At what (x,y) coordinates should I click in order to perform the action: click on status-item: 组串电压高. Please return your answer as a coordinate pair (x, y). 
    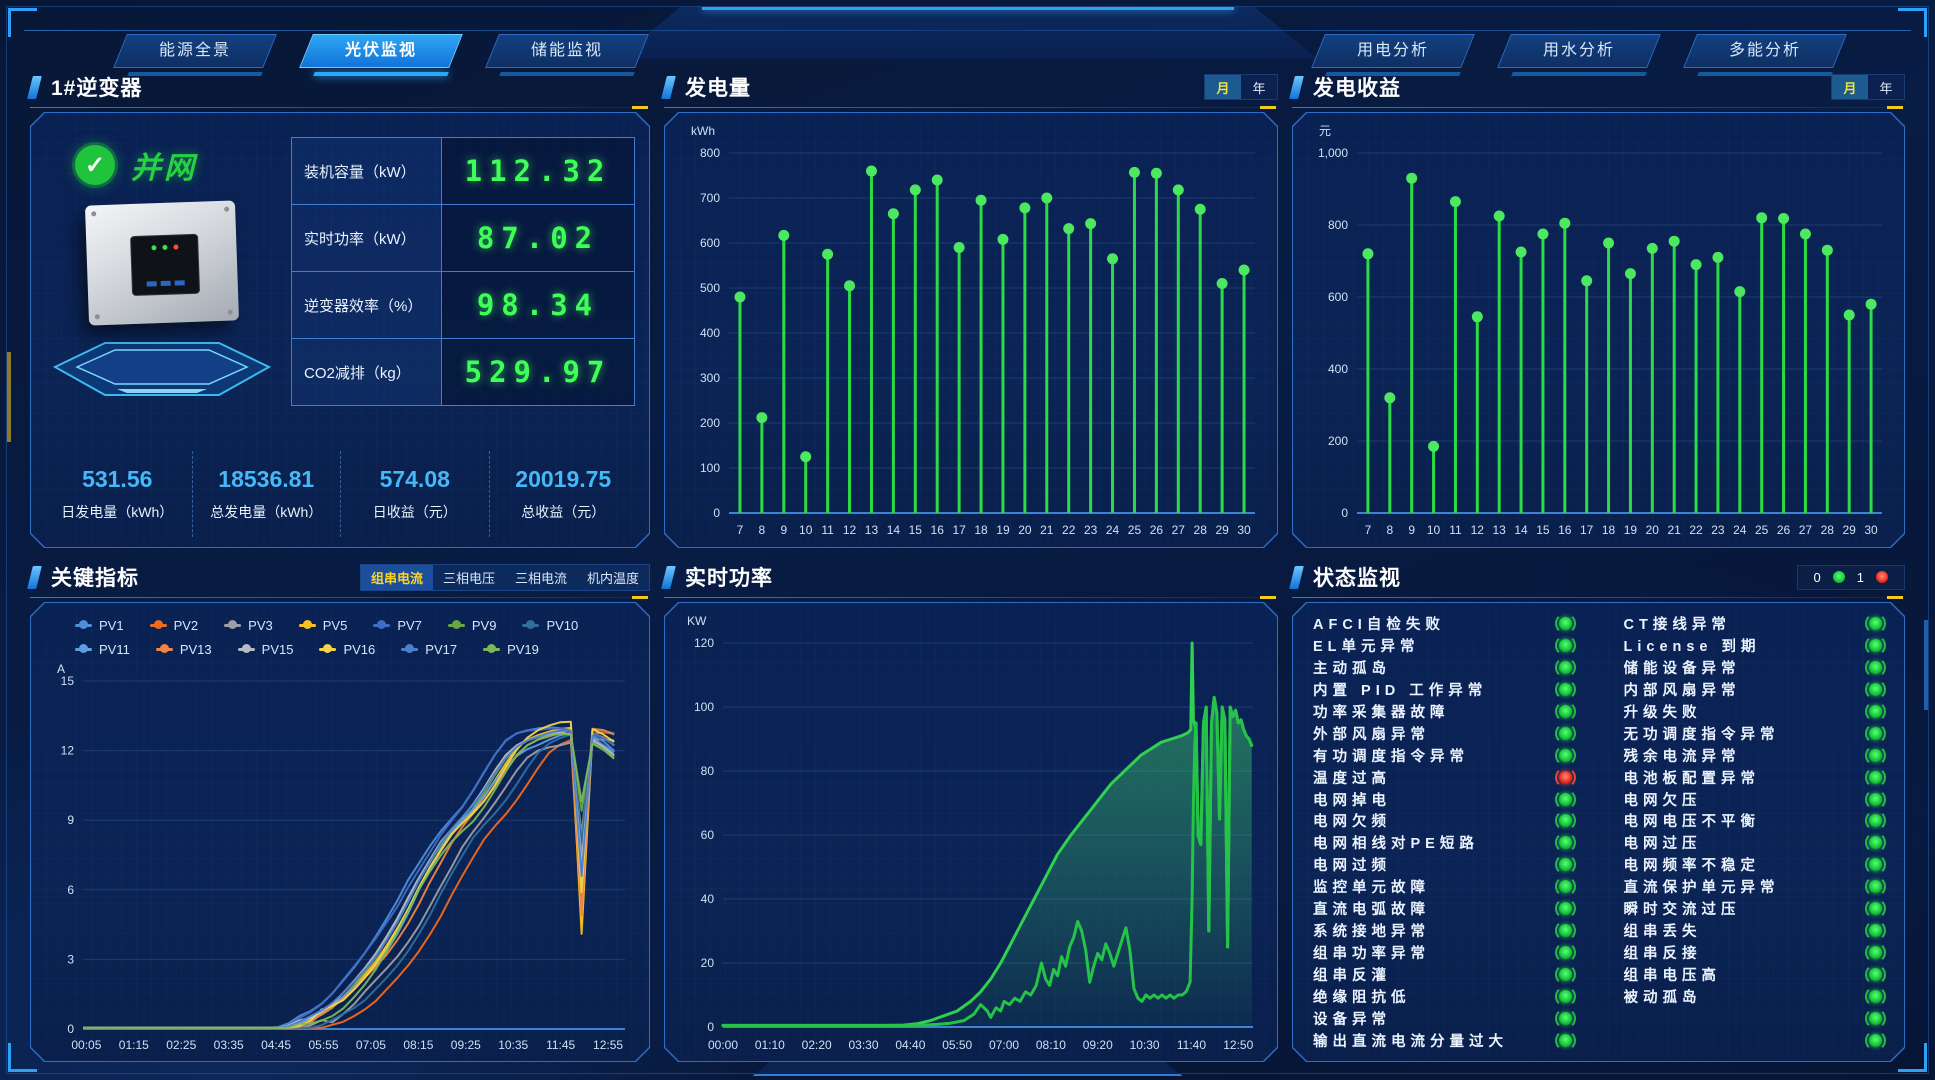
    Looking at the image, I should click on (1756, 974).